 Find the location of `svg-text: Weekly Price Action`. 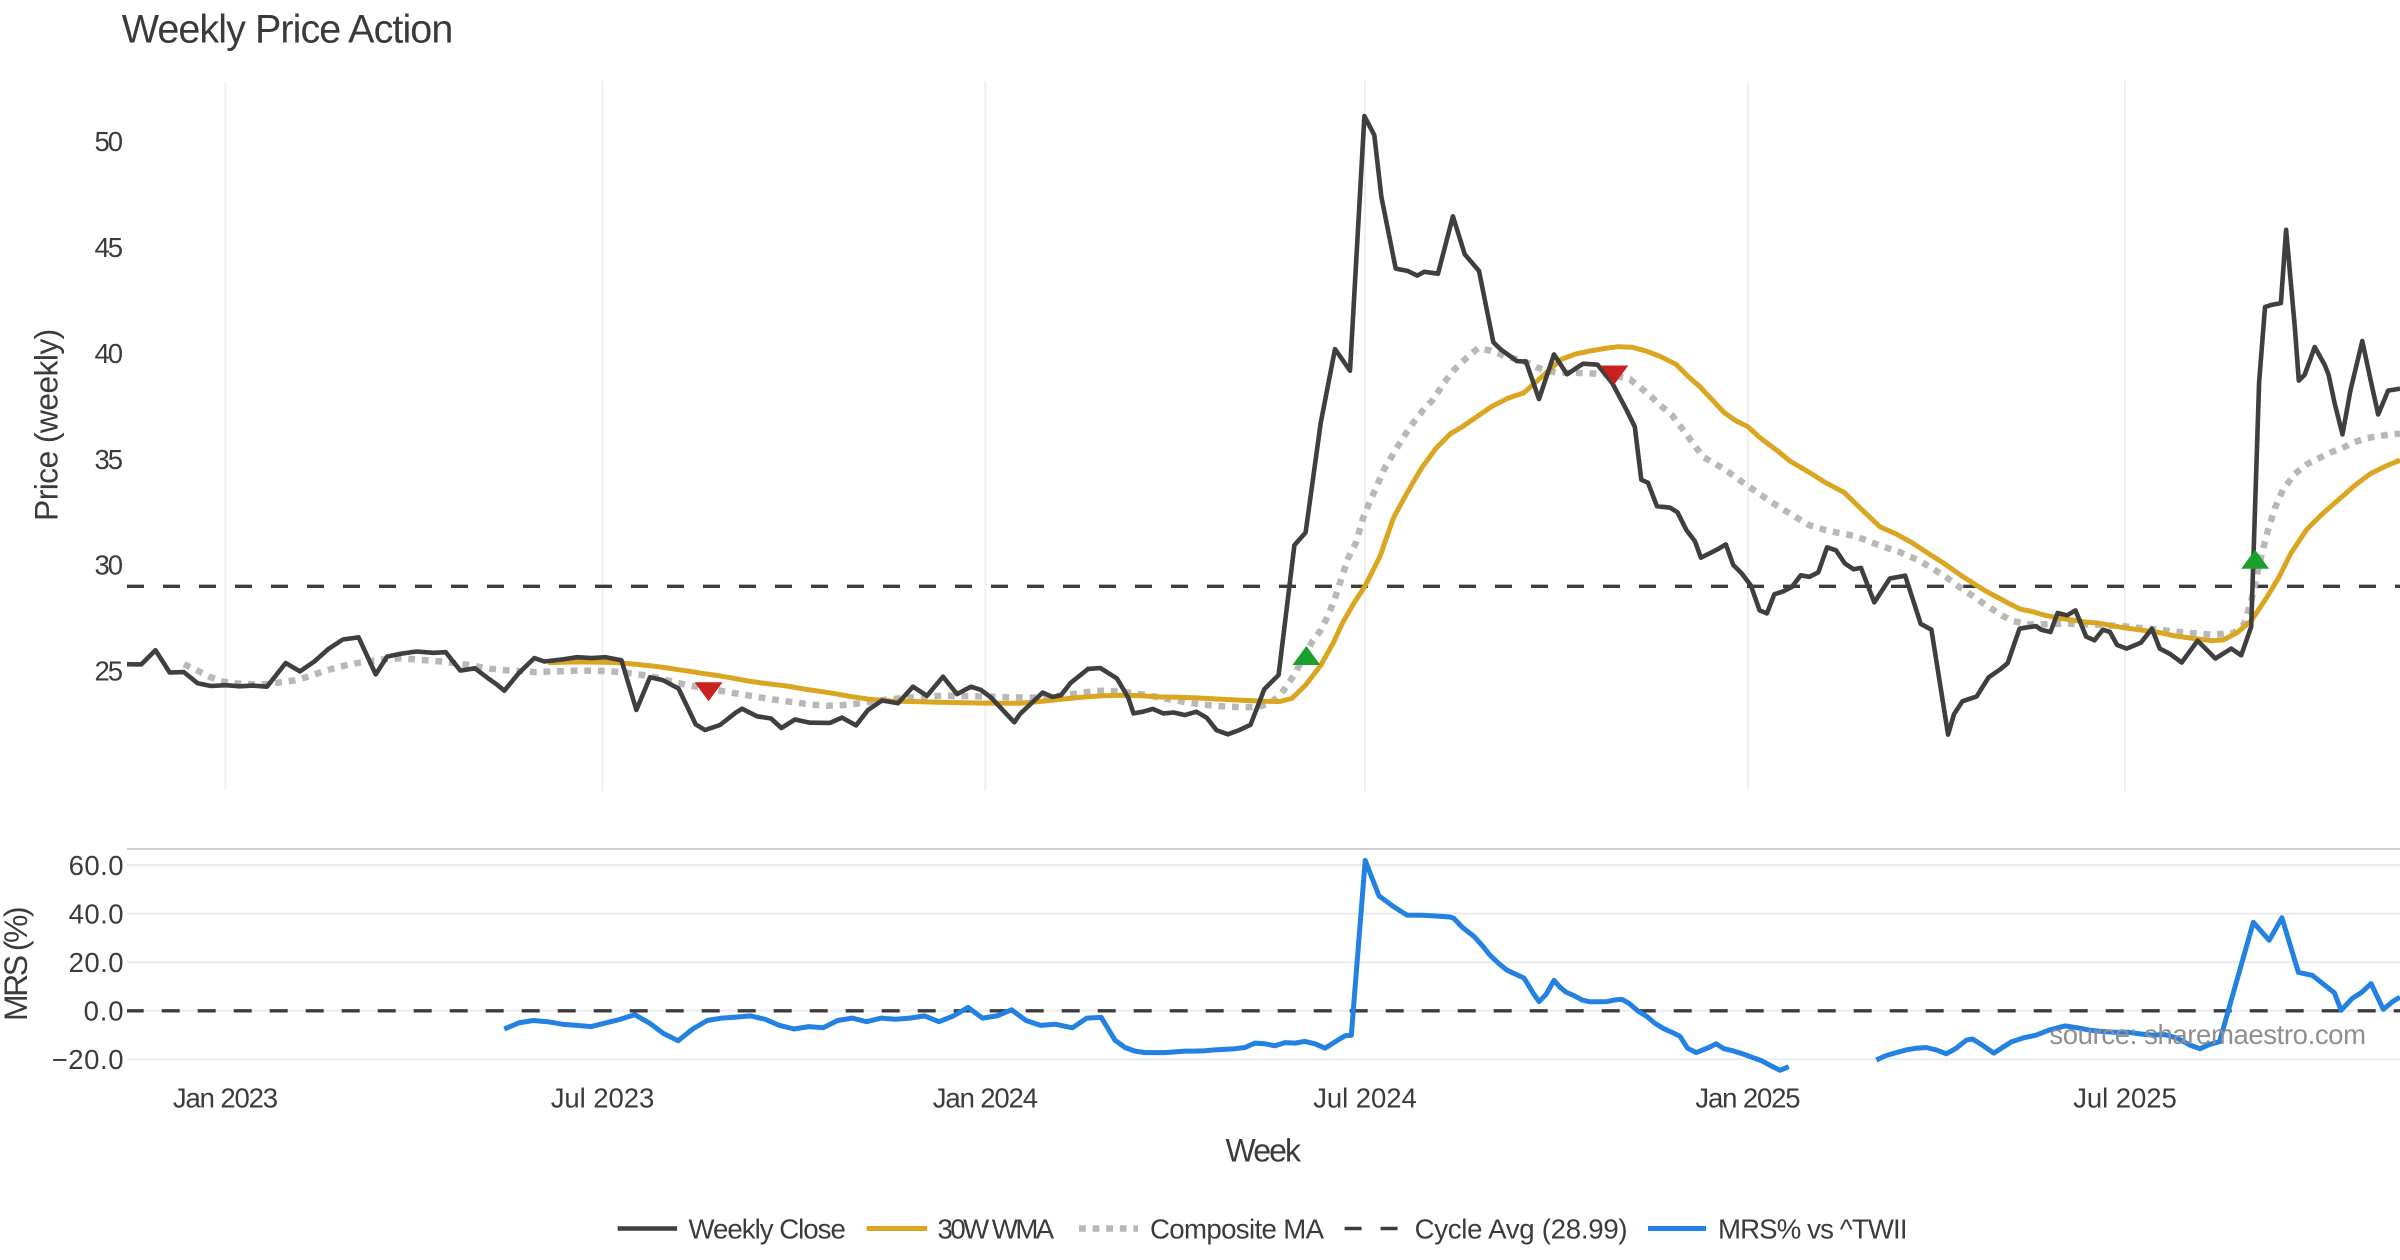

svg-text: Weekly Price Action is located at coordinates (288, 30).